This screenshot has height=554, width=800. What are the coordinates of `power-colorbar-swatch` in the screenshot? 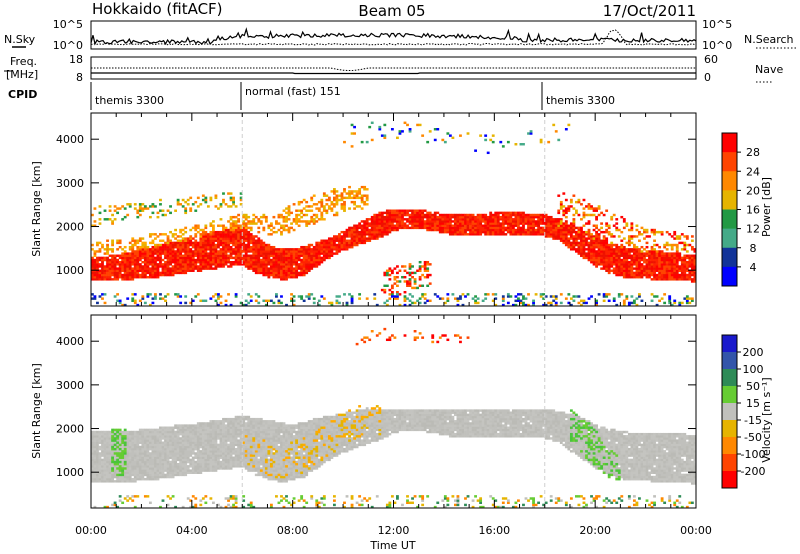 It's located at (729, 257).